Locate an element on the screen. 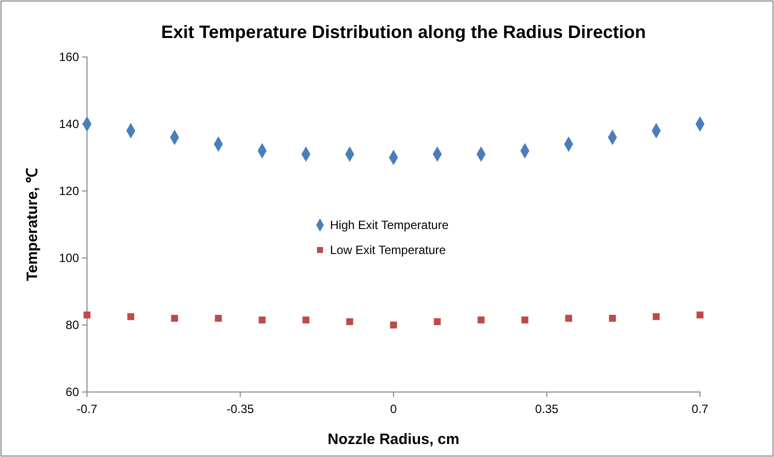 The image size is (774, 457). x-tick-label: 0 is located at coordinates (394, 409).